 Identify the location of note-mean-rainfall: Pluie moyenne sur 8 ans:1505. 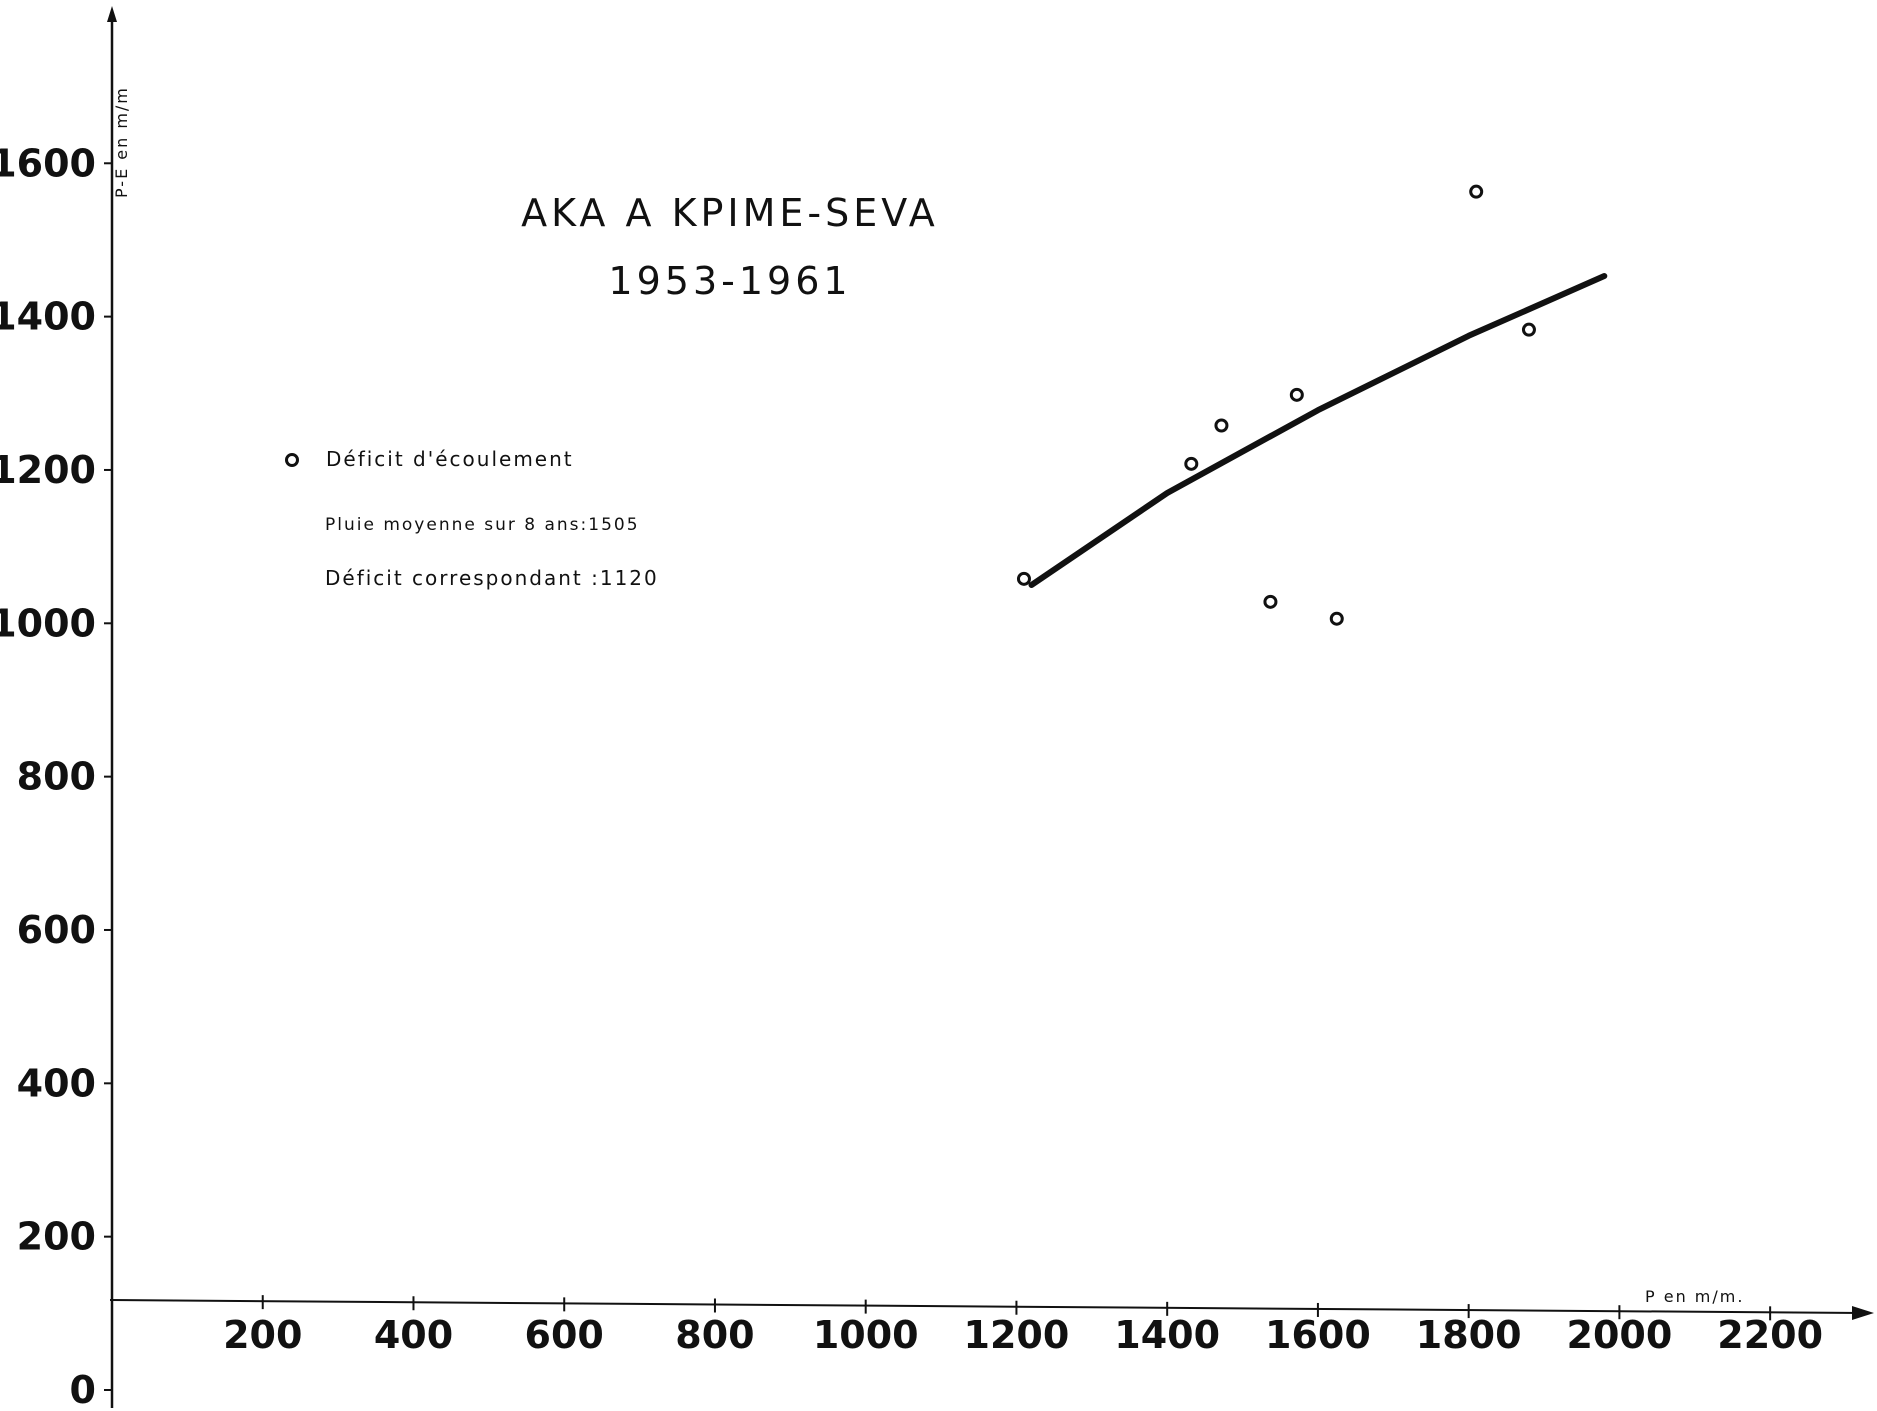
(482, 525).